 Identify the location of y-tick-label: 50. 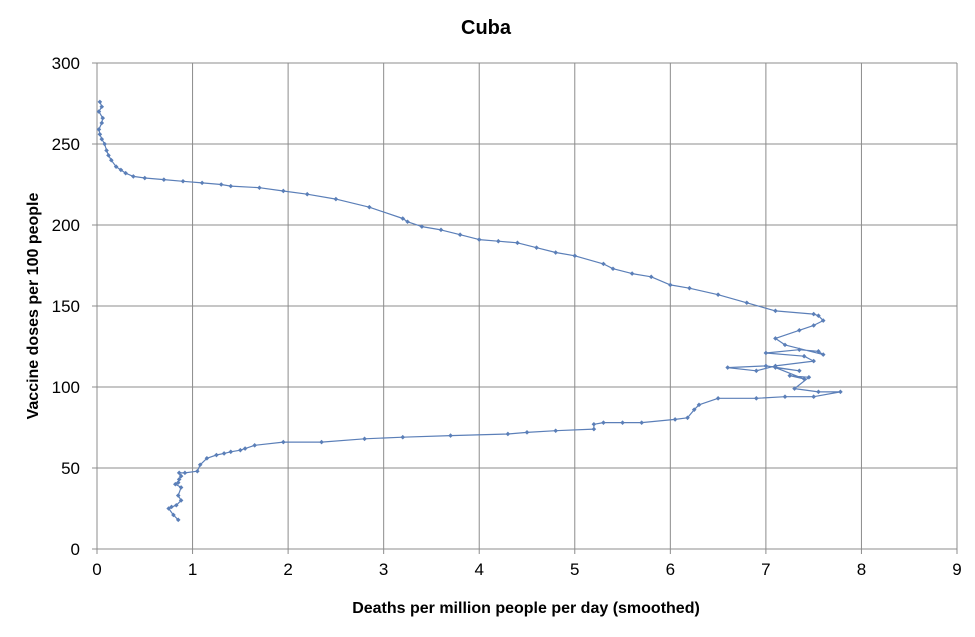
(70, 468).